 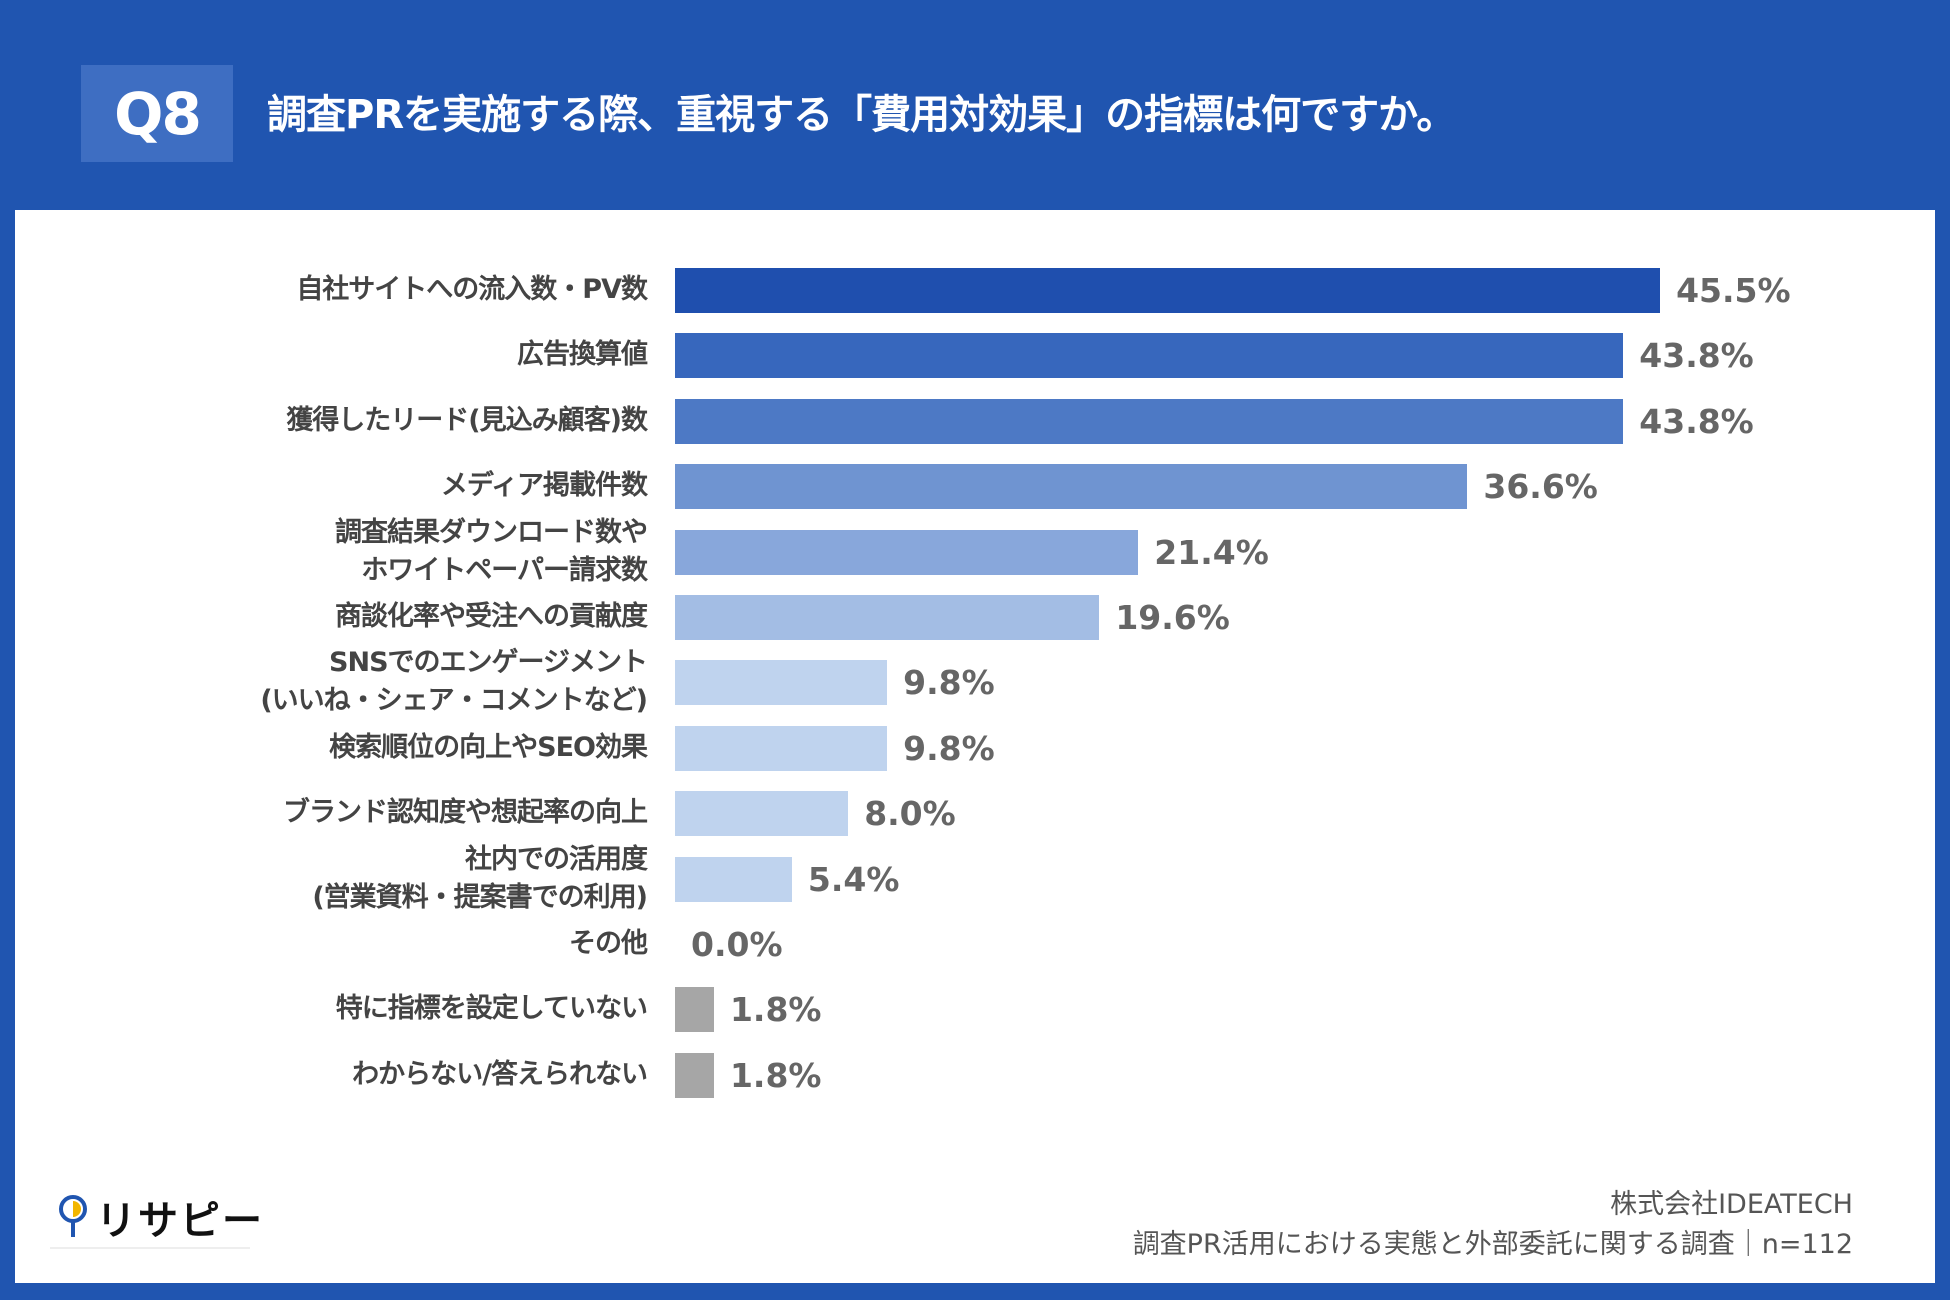 I want to click on logo-text: リサピー, so click(x=180, y=1221).